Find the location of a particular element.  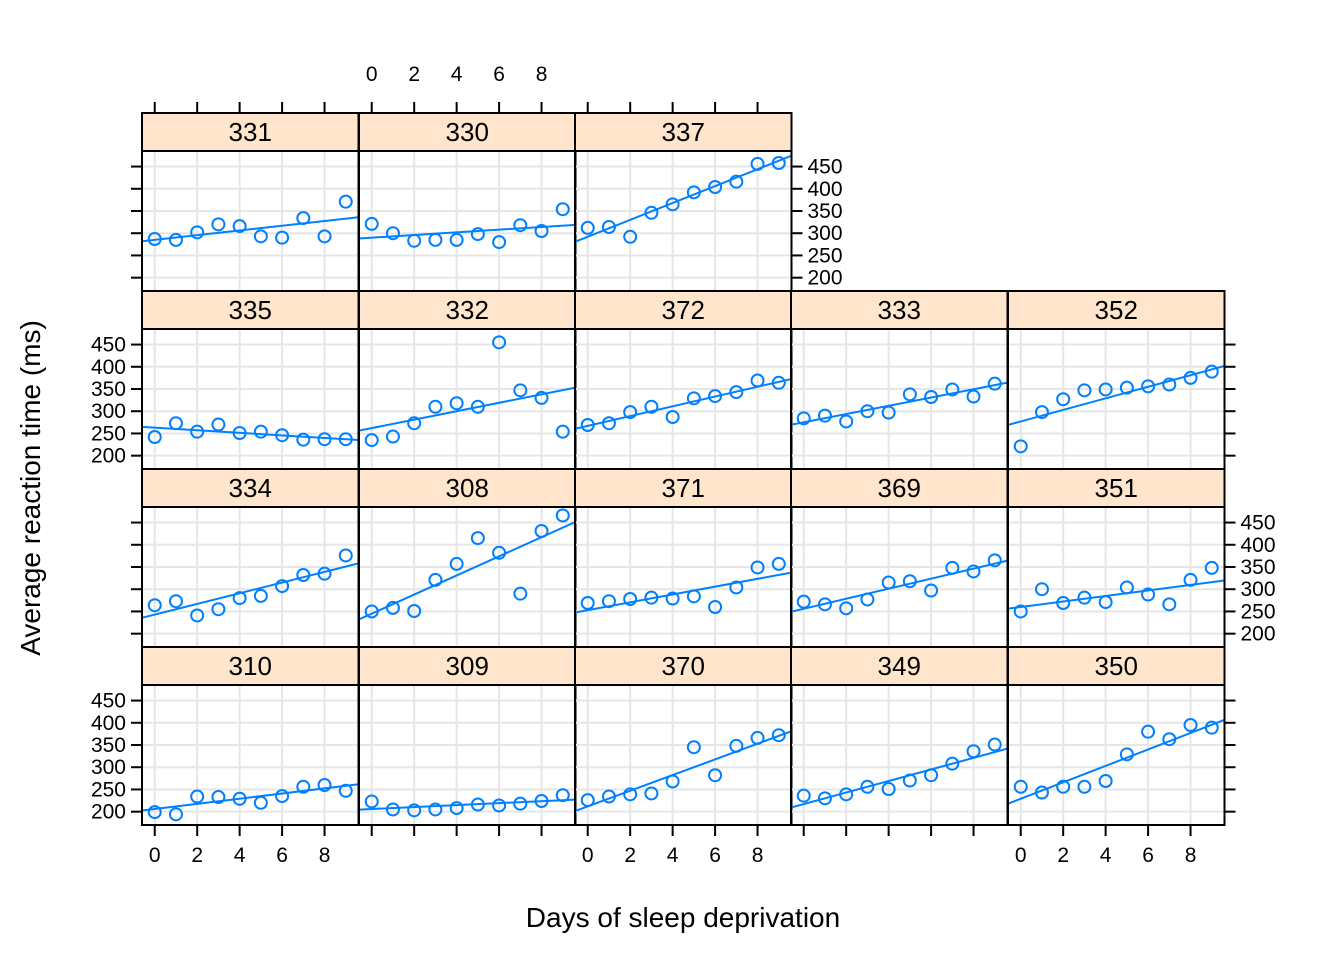

strip-label: 352 is located at coordinates (1116, 310).